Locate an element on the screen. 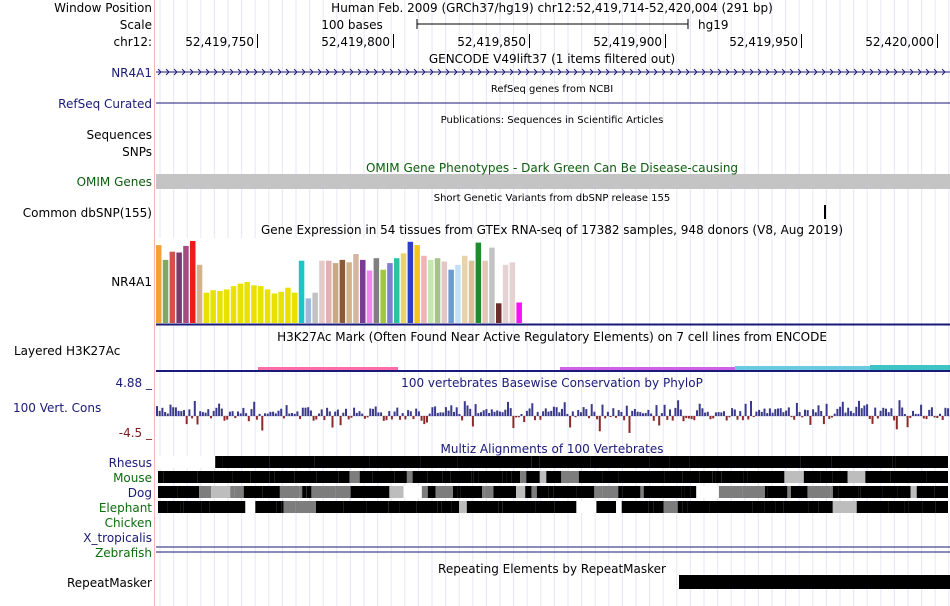 The image size is (950, 606). gtex-label: NR4A1 is located at coordinates (131, 282).